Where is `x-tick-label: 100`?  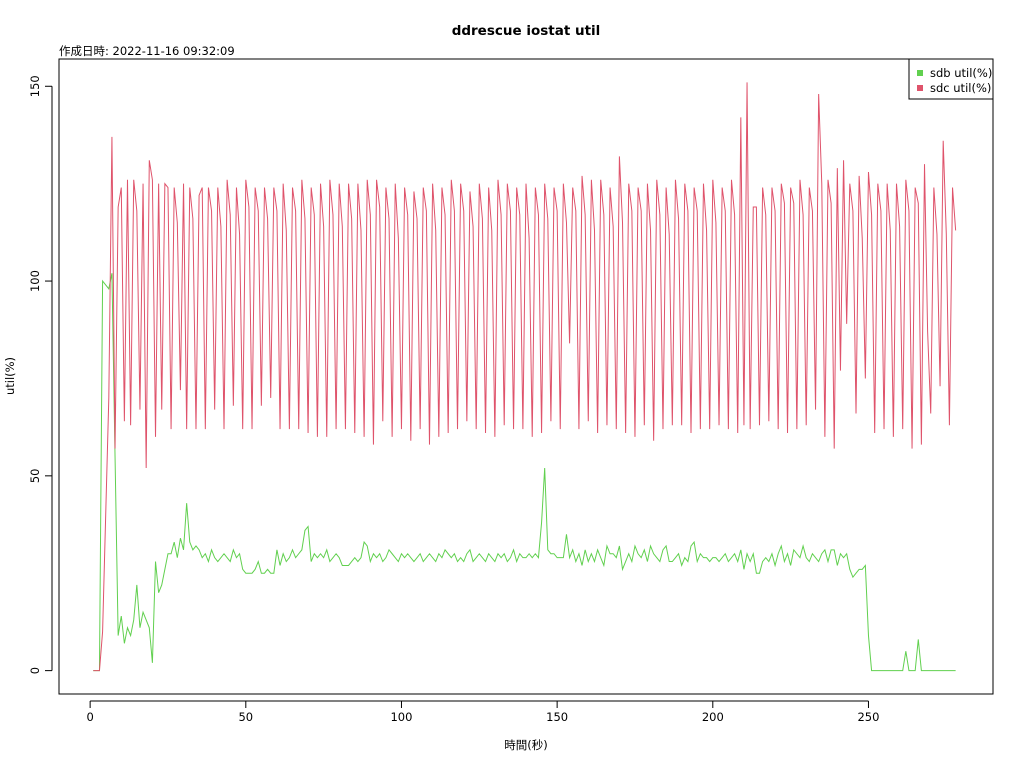 x-tick-label: 100 is located at coordinates (401, 717).